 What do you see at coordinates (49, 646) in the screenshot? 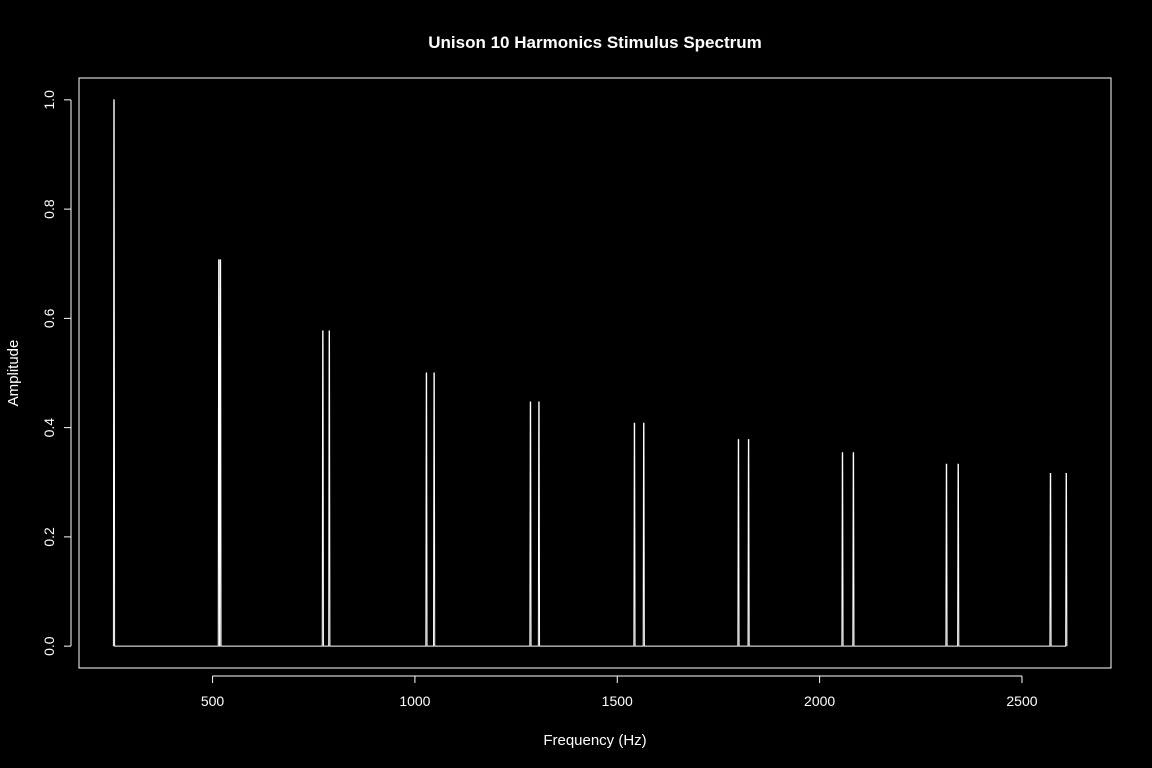
I see `y-tick-label: 0.0` at bounding box center [49, 646].